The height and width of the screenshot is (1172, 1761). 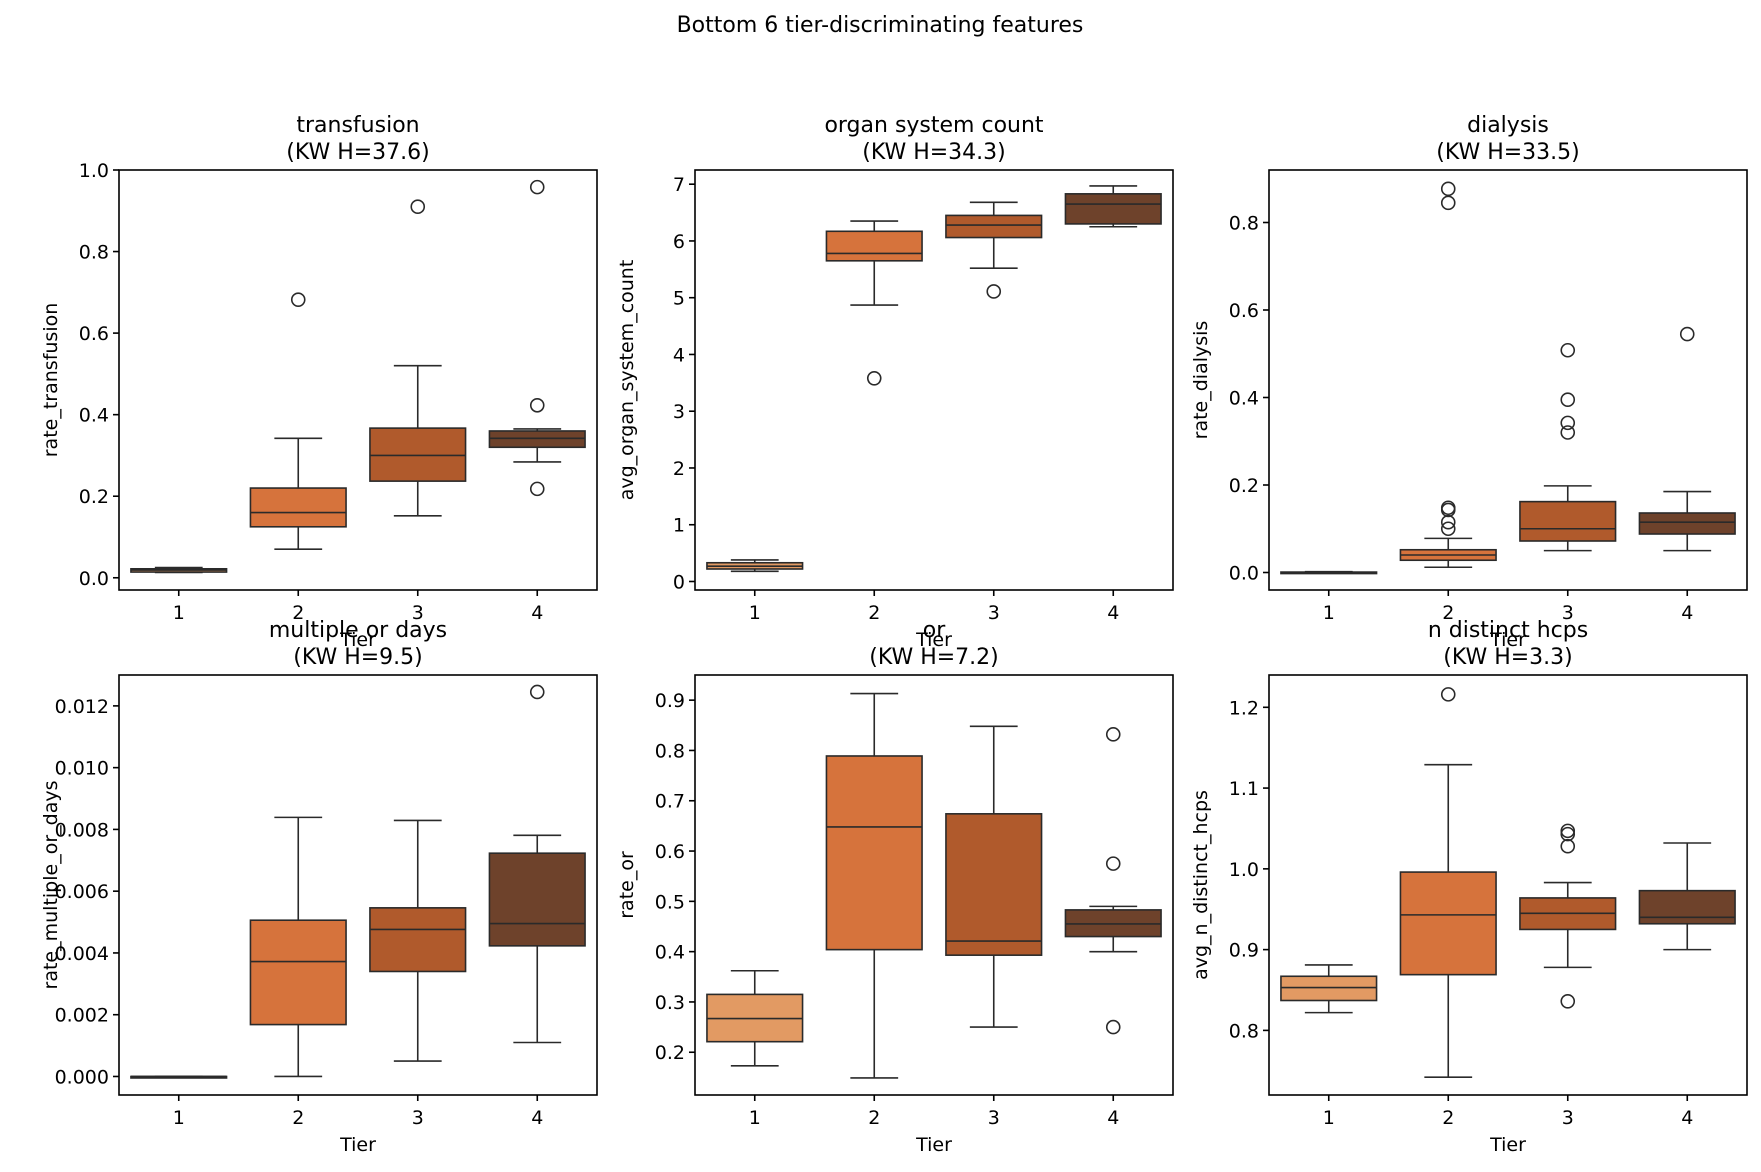 I want to click on y-tick-label: 0.9, so click(x=1244, y=951).